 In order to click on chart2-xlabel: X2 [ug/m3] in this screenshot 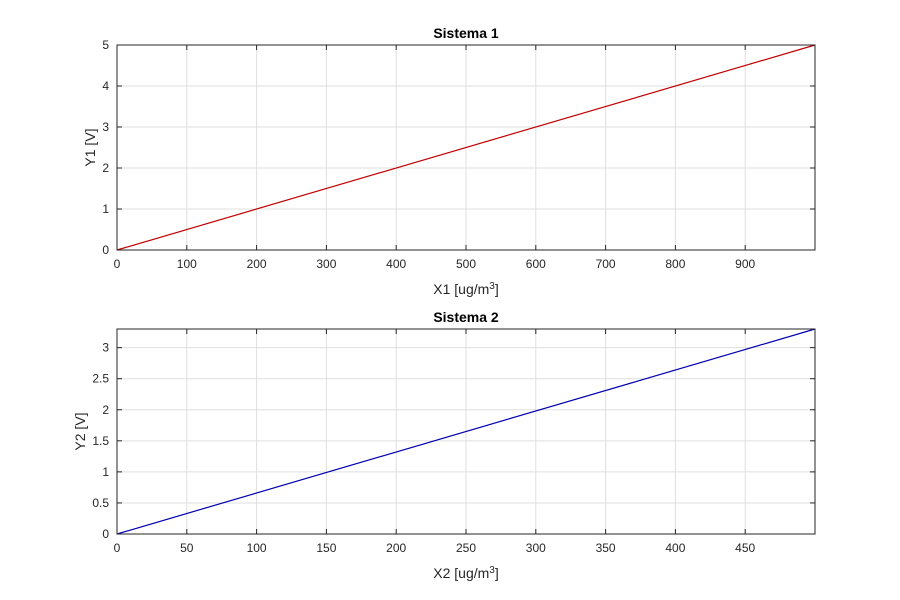, I will do `click(465, 573)`.